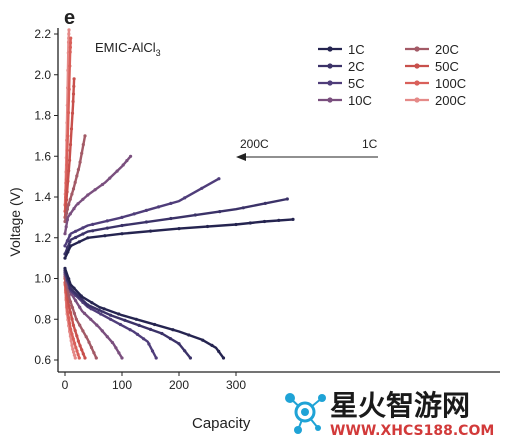 This screenshot has height=442, width=510. Describe the element at coordinates (221, 423) in the screenshot. I see `x-axis-label: Capacity` at that location.